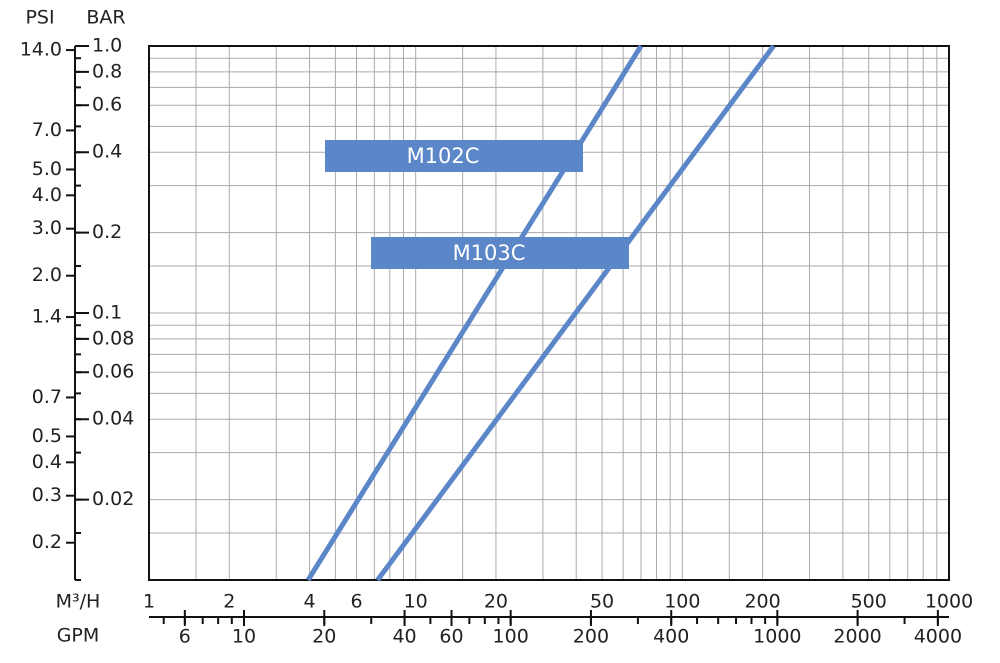  Describe the element at coordinates (857, 637) in the screenshot. I see `x2-tick-label: 2000` at that location.